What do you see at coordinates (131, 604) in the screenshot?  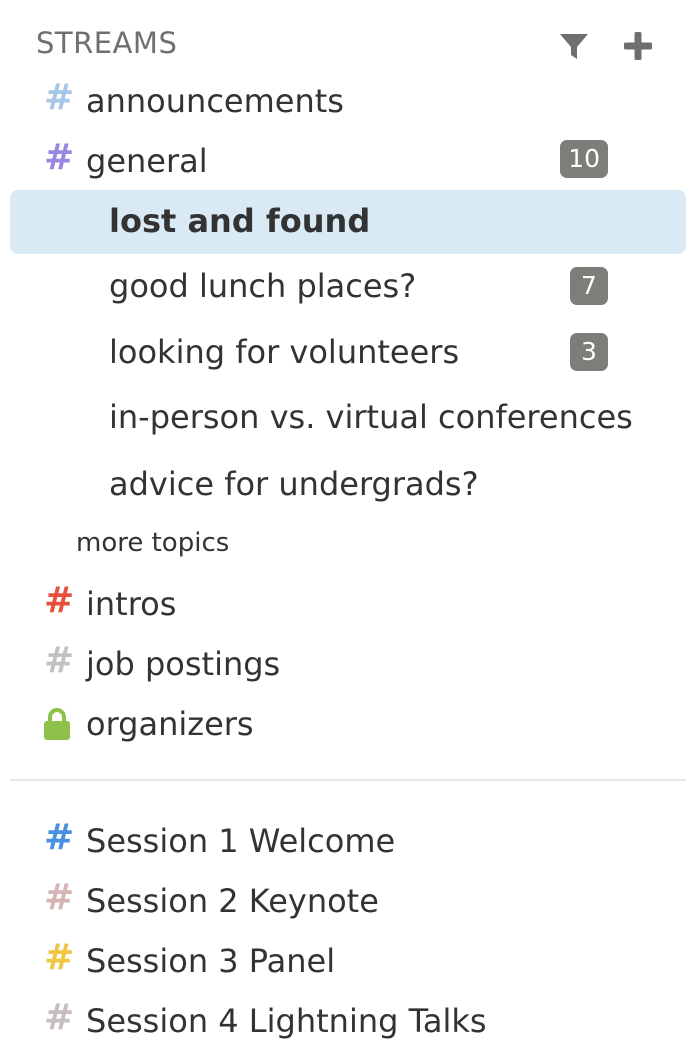 I see `stream-name: intros` at bounding box center [131, 604].